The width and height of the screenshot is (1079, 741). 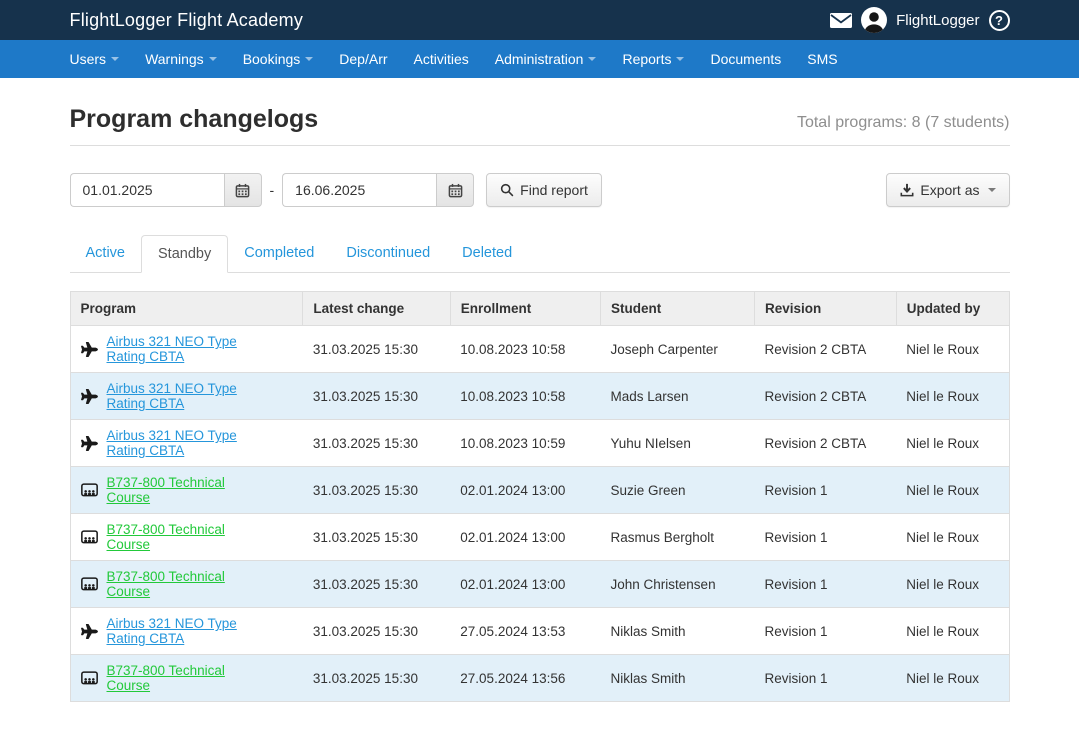 What do you see at coordinates (525, 631) in the screenshot?
I see `enrollment-cell: 27.05.2024 13:53` at bounding box center [525, 631].